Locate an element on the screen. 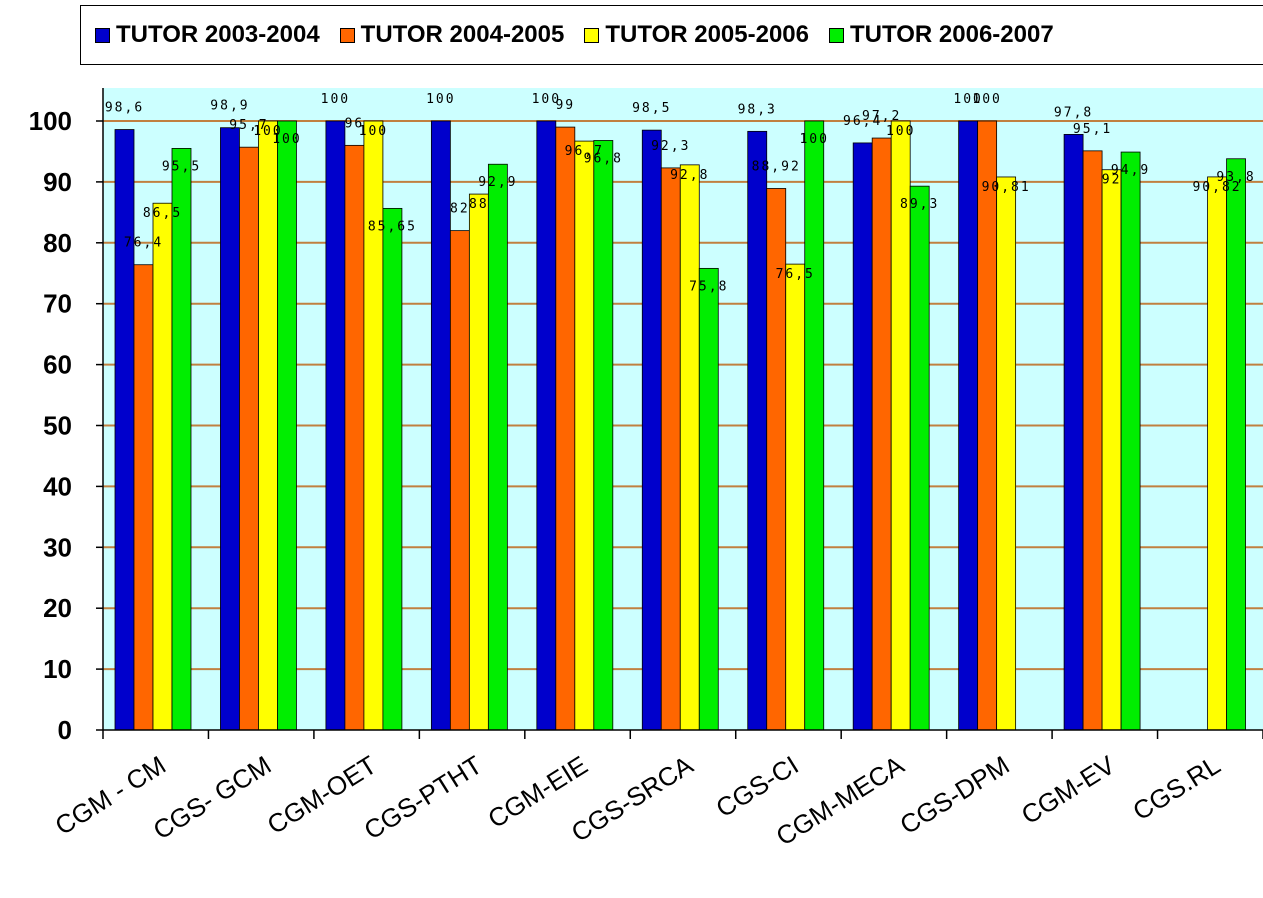 This screenshot has width=1263, height=898. data-label: 95,5 is located at coordinates (181, 166).